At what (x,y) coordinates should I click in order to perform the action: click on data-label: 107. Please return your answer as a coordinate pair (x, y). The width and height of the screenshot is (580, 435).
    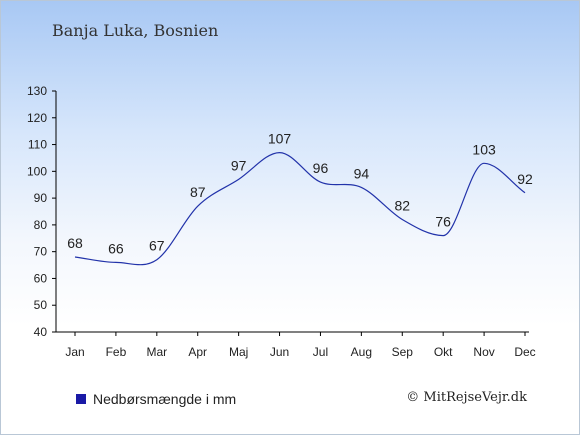
    Looking at the image, I should click on (280, 139).